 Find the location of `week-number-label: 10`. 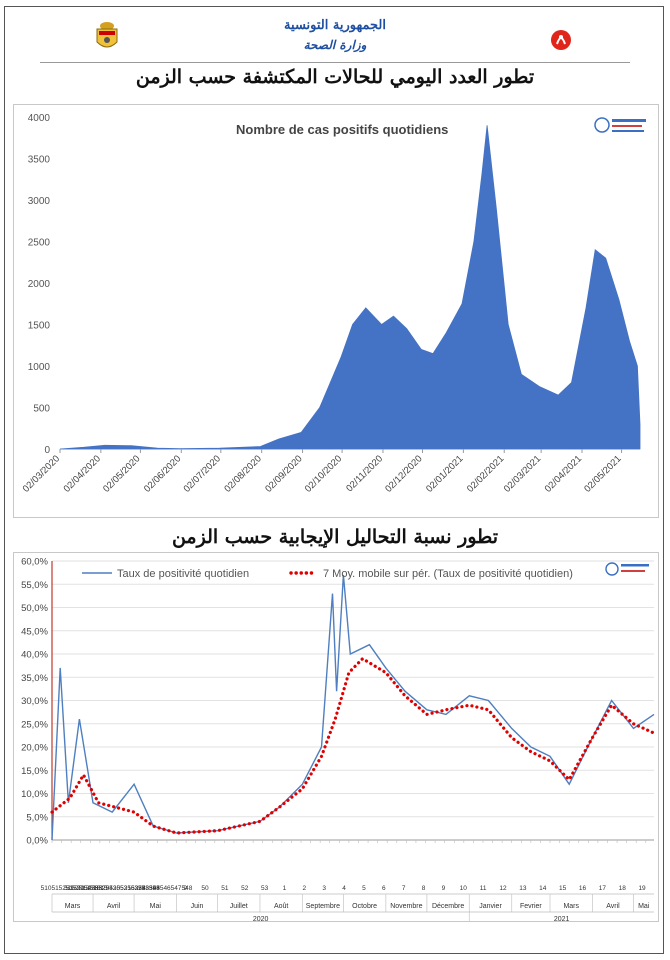

week-number-label: 10 is located at coordinates (464, 888).